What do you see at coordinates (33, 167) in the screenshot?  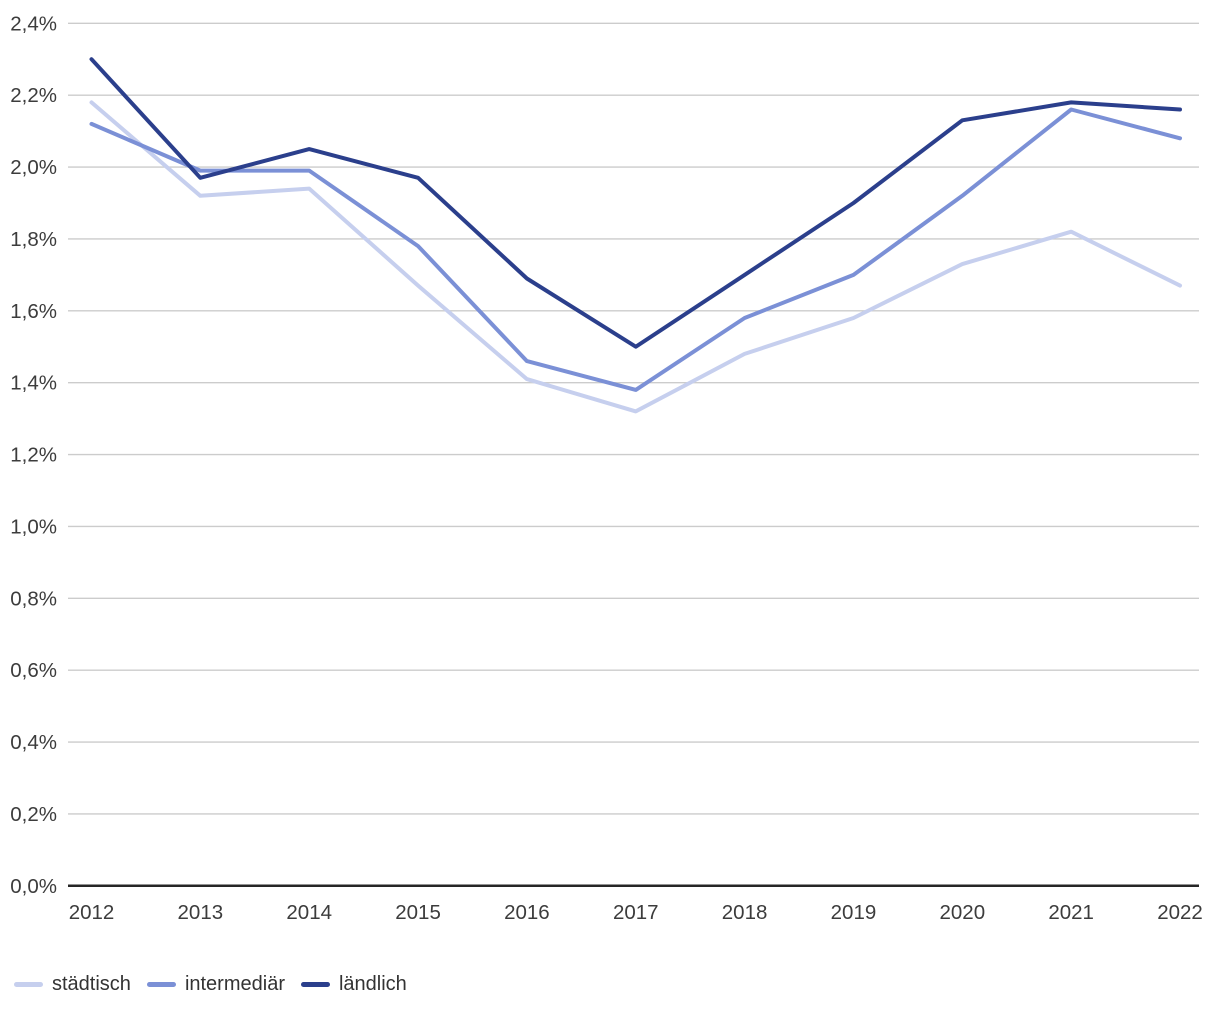 I see `y-axis-tick-label: 2,0%` at bounding box center [33, 167].